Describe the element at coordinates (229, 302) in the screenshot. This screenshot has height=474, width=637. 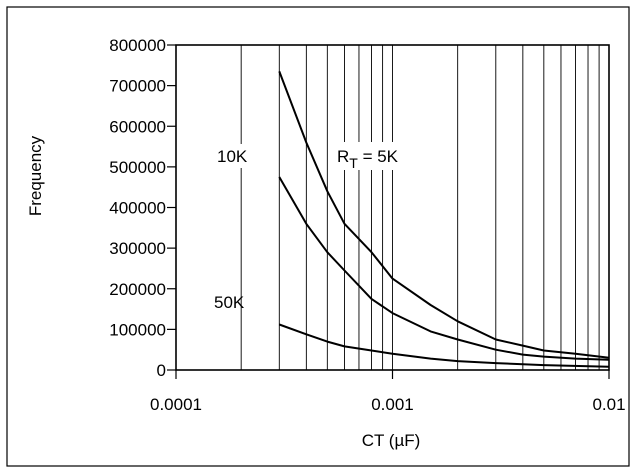
I see `annotation-50k: 50K` at that location.